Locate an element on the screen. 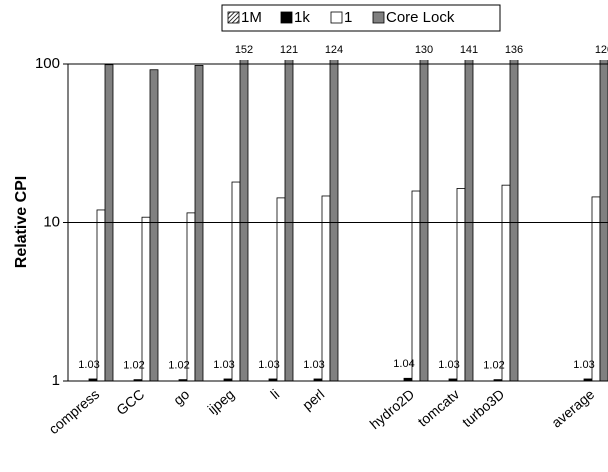 This screenshot has height=472, width=608. value-label: 120 is located at coordinates (601, 50).